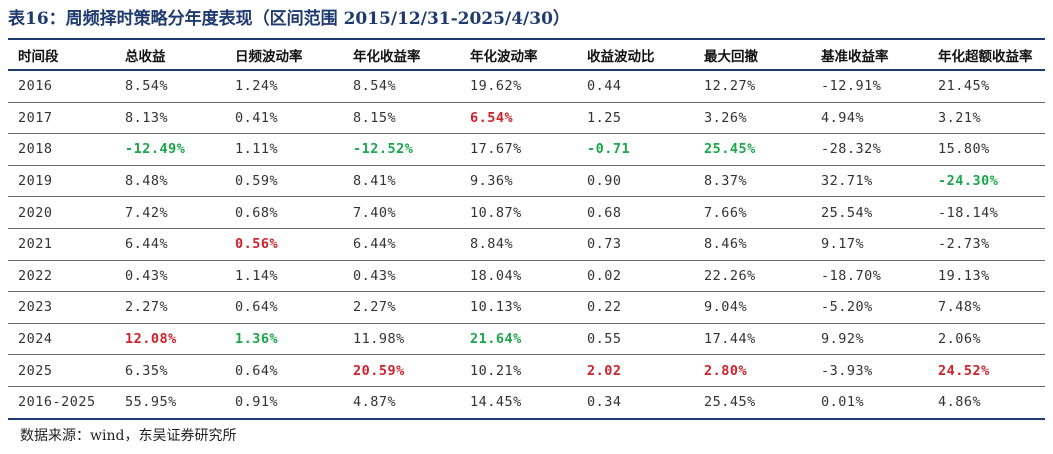 Image resolution: width=1053 pixels, height=454 pixels. I want to click on value-cell: -2.73%, so click(986, 244).